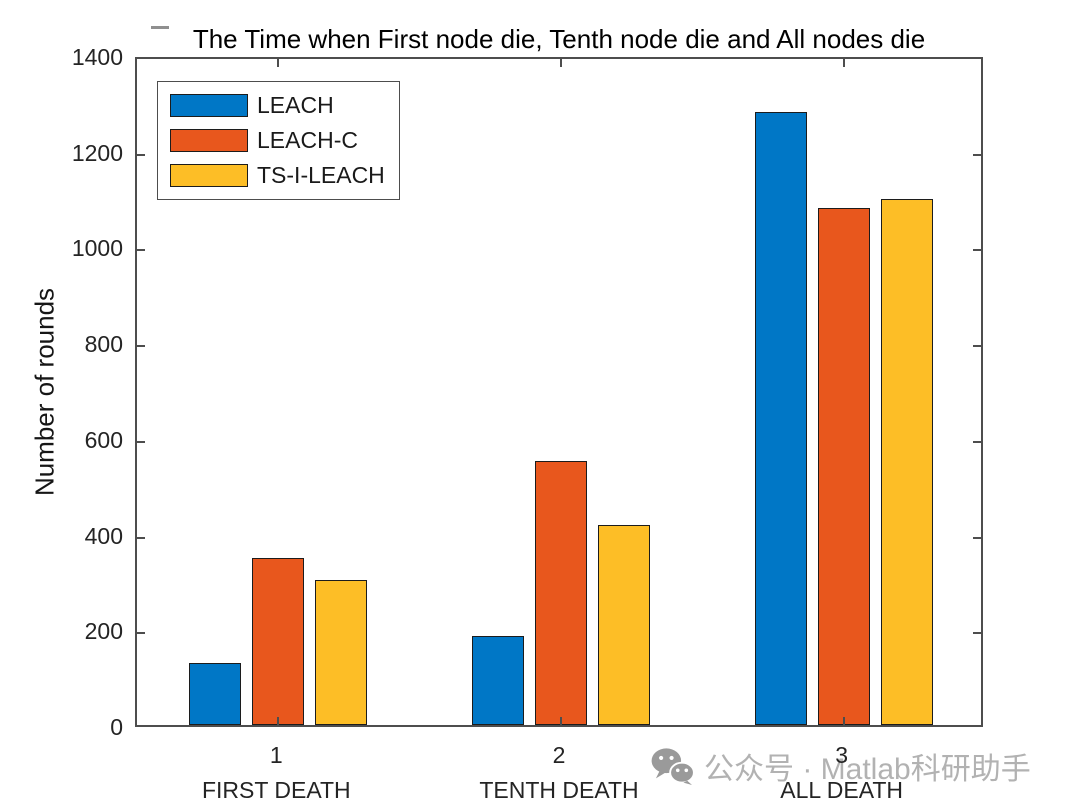 This screenshot has height=811, width=1080. Describe the element at coordinates (103, 631) in the screenshot. I see `y-tick-label-200: 200` at that location.